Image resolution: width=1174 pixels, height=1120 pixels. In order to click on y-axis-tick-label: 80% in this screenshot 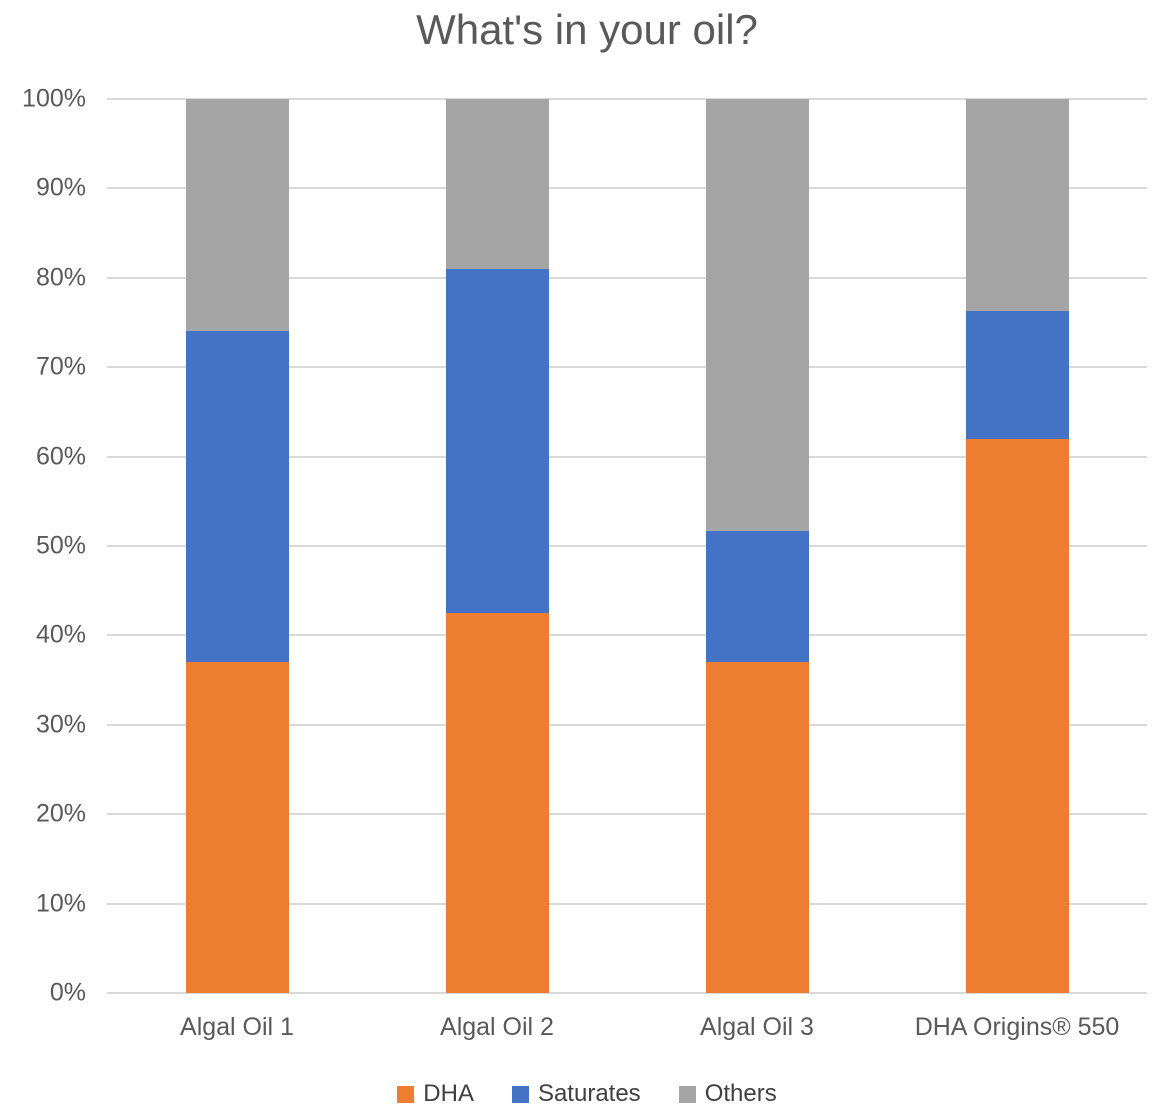, I will do `click(60, 277)`.